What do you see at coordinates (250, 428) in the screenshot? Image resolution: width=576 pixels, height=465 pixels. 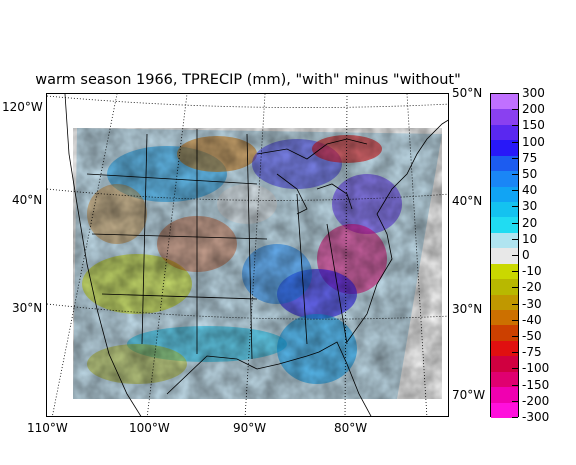 I see `lon-label-90: 90°W` at bounding box center [250, 428].